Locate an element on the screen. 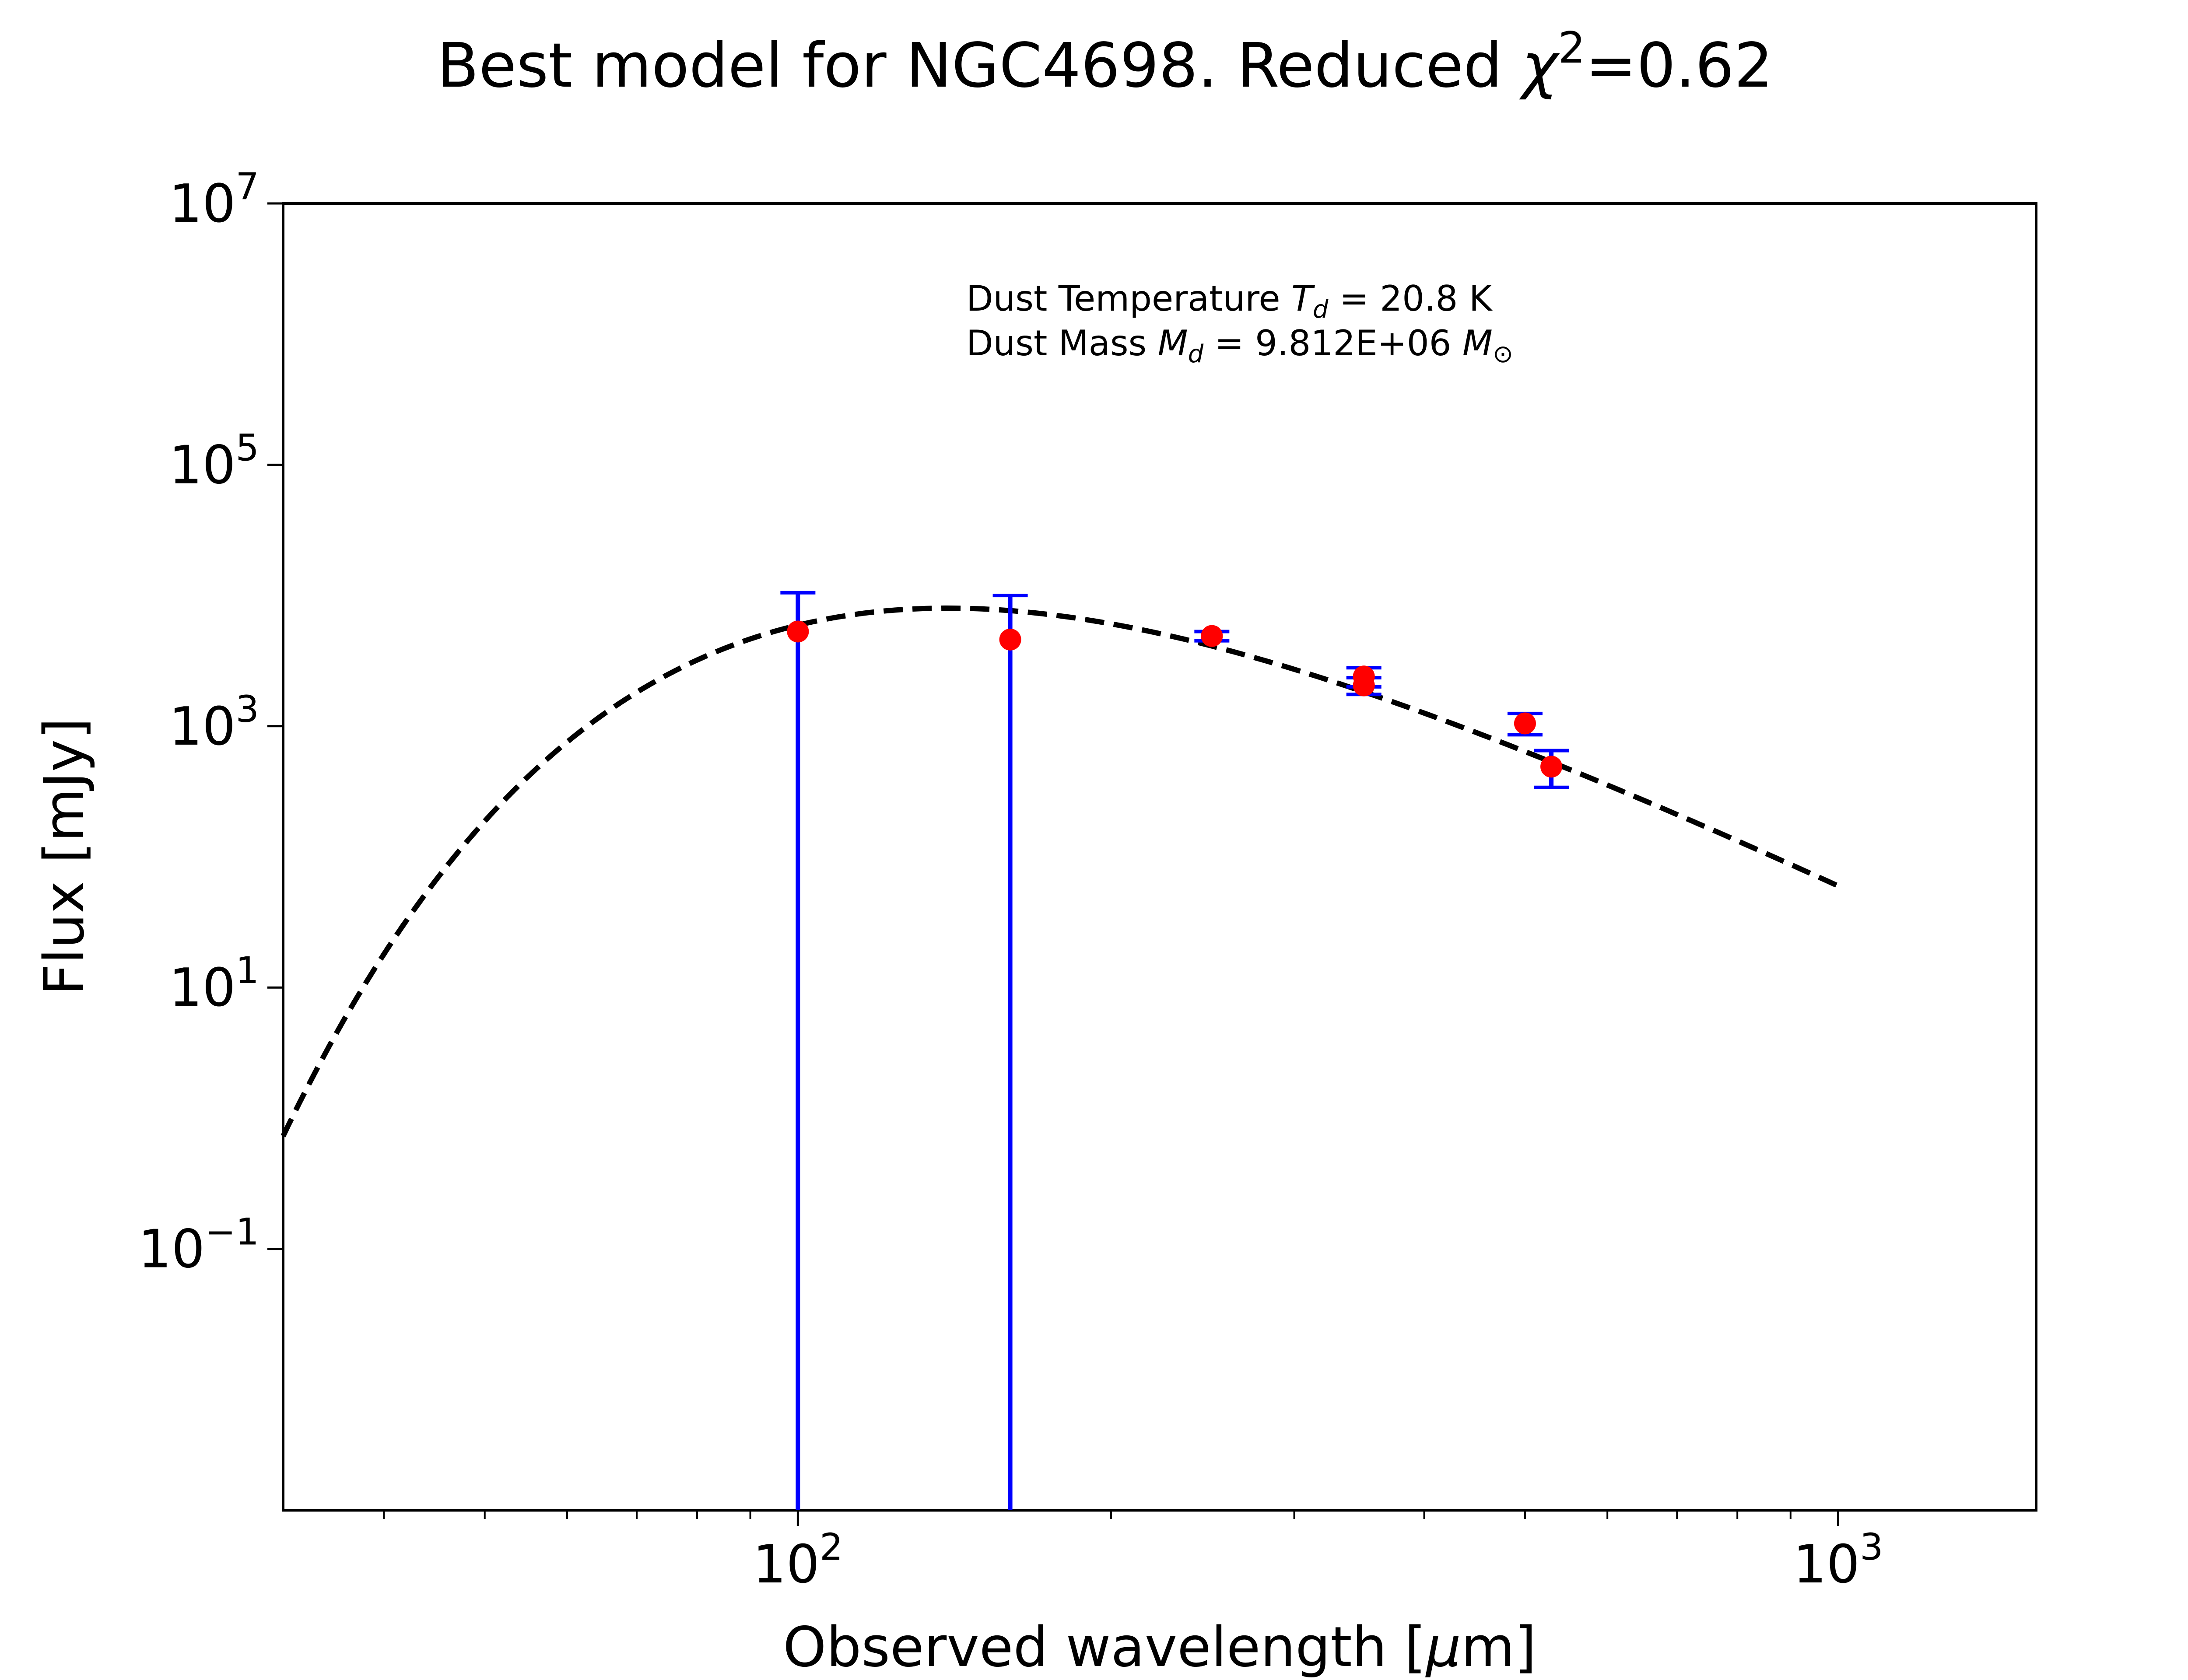  y-axis-ticks: 10⁷ 10⁵ 10³ 10¹ 10⁻¹ is located at coordinates (210, 722).